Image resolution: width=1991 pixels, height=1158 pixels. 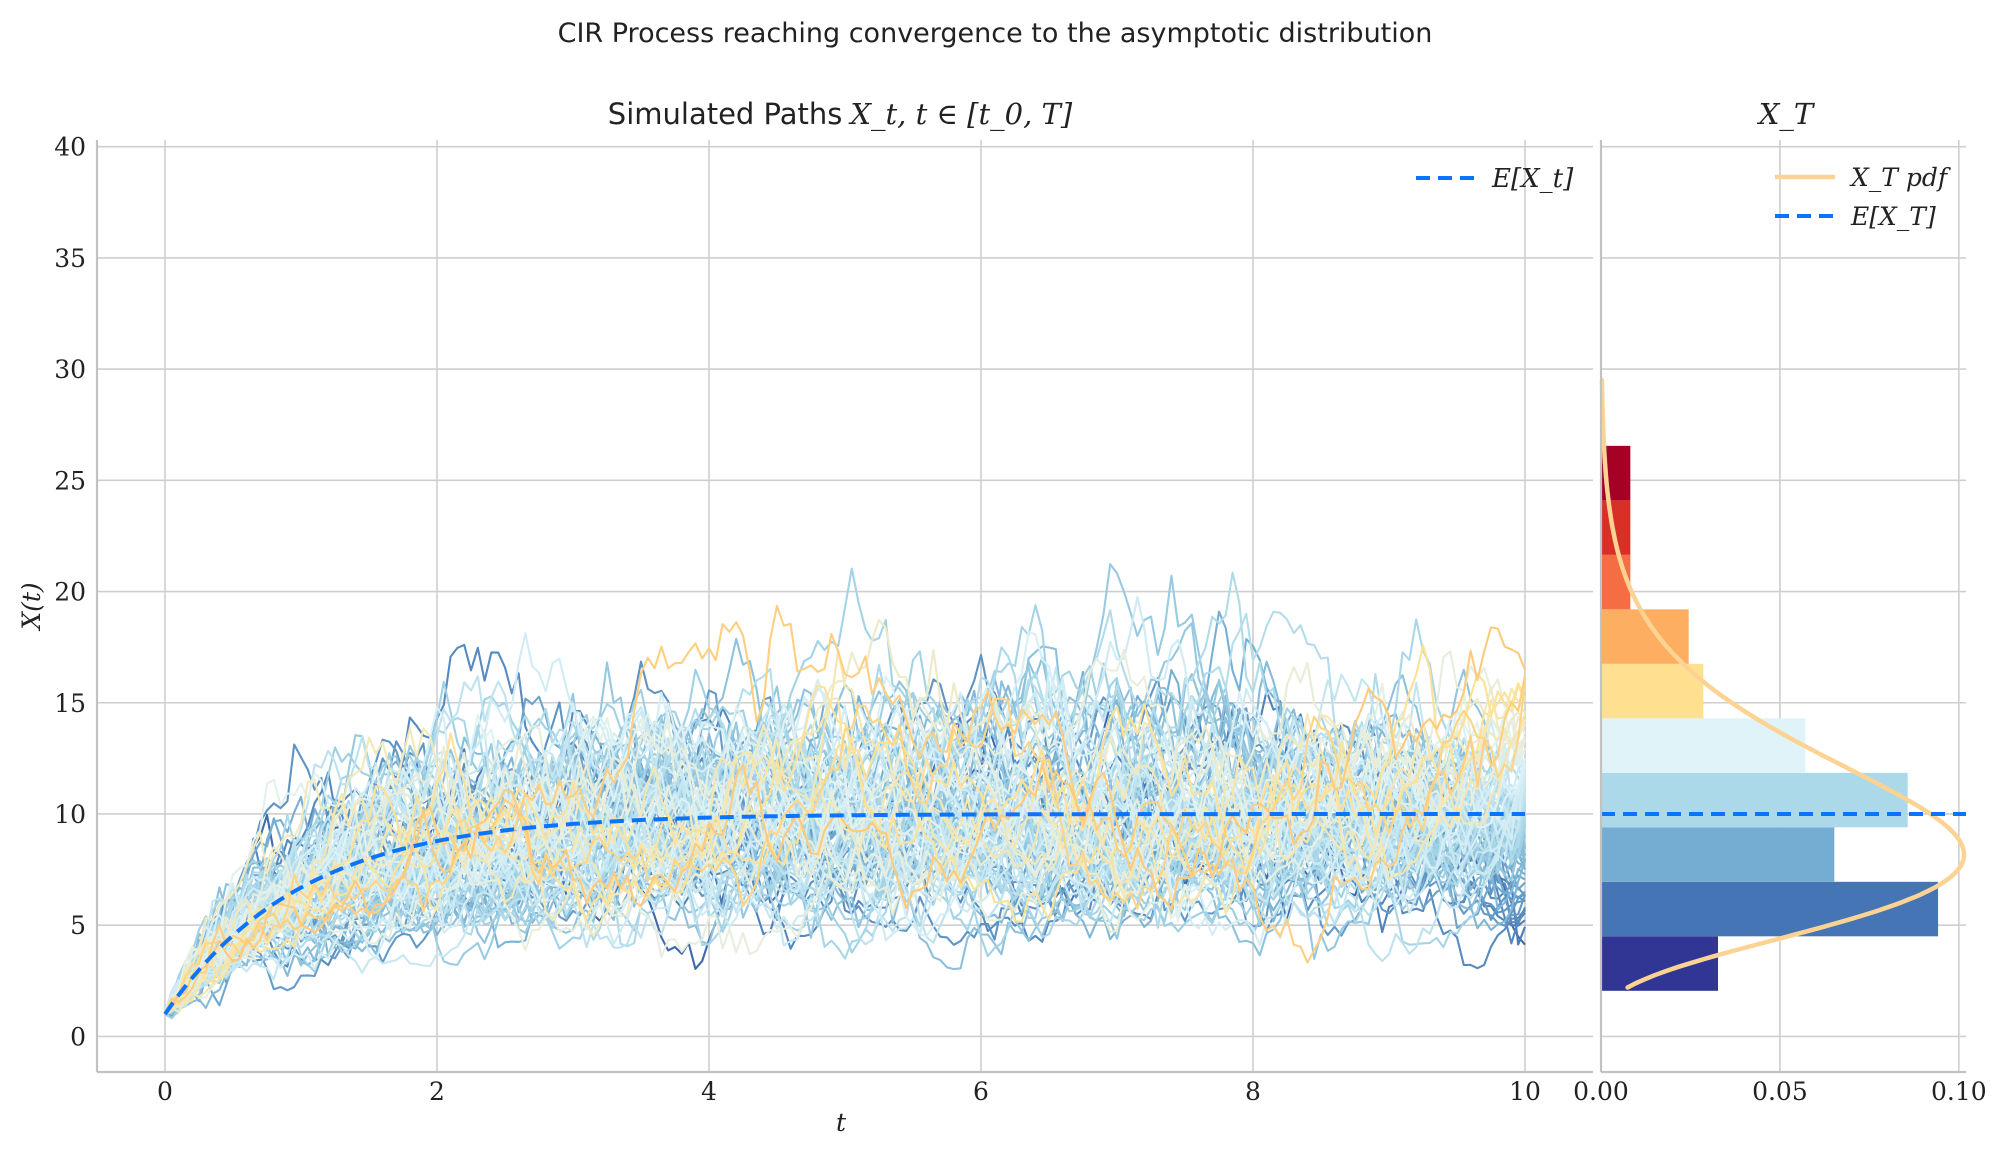 What do you see at coordinates (78, 925) in the screenshot?
I see `paths-y-tick-label: 5` at bounding box center [78, 925].